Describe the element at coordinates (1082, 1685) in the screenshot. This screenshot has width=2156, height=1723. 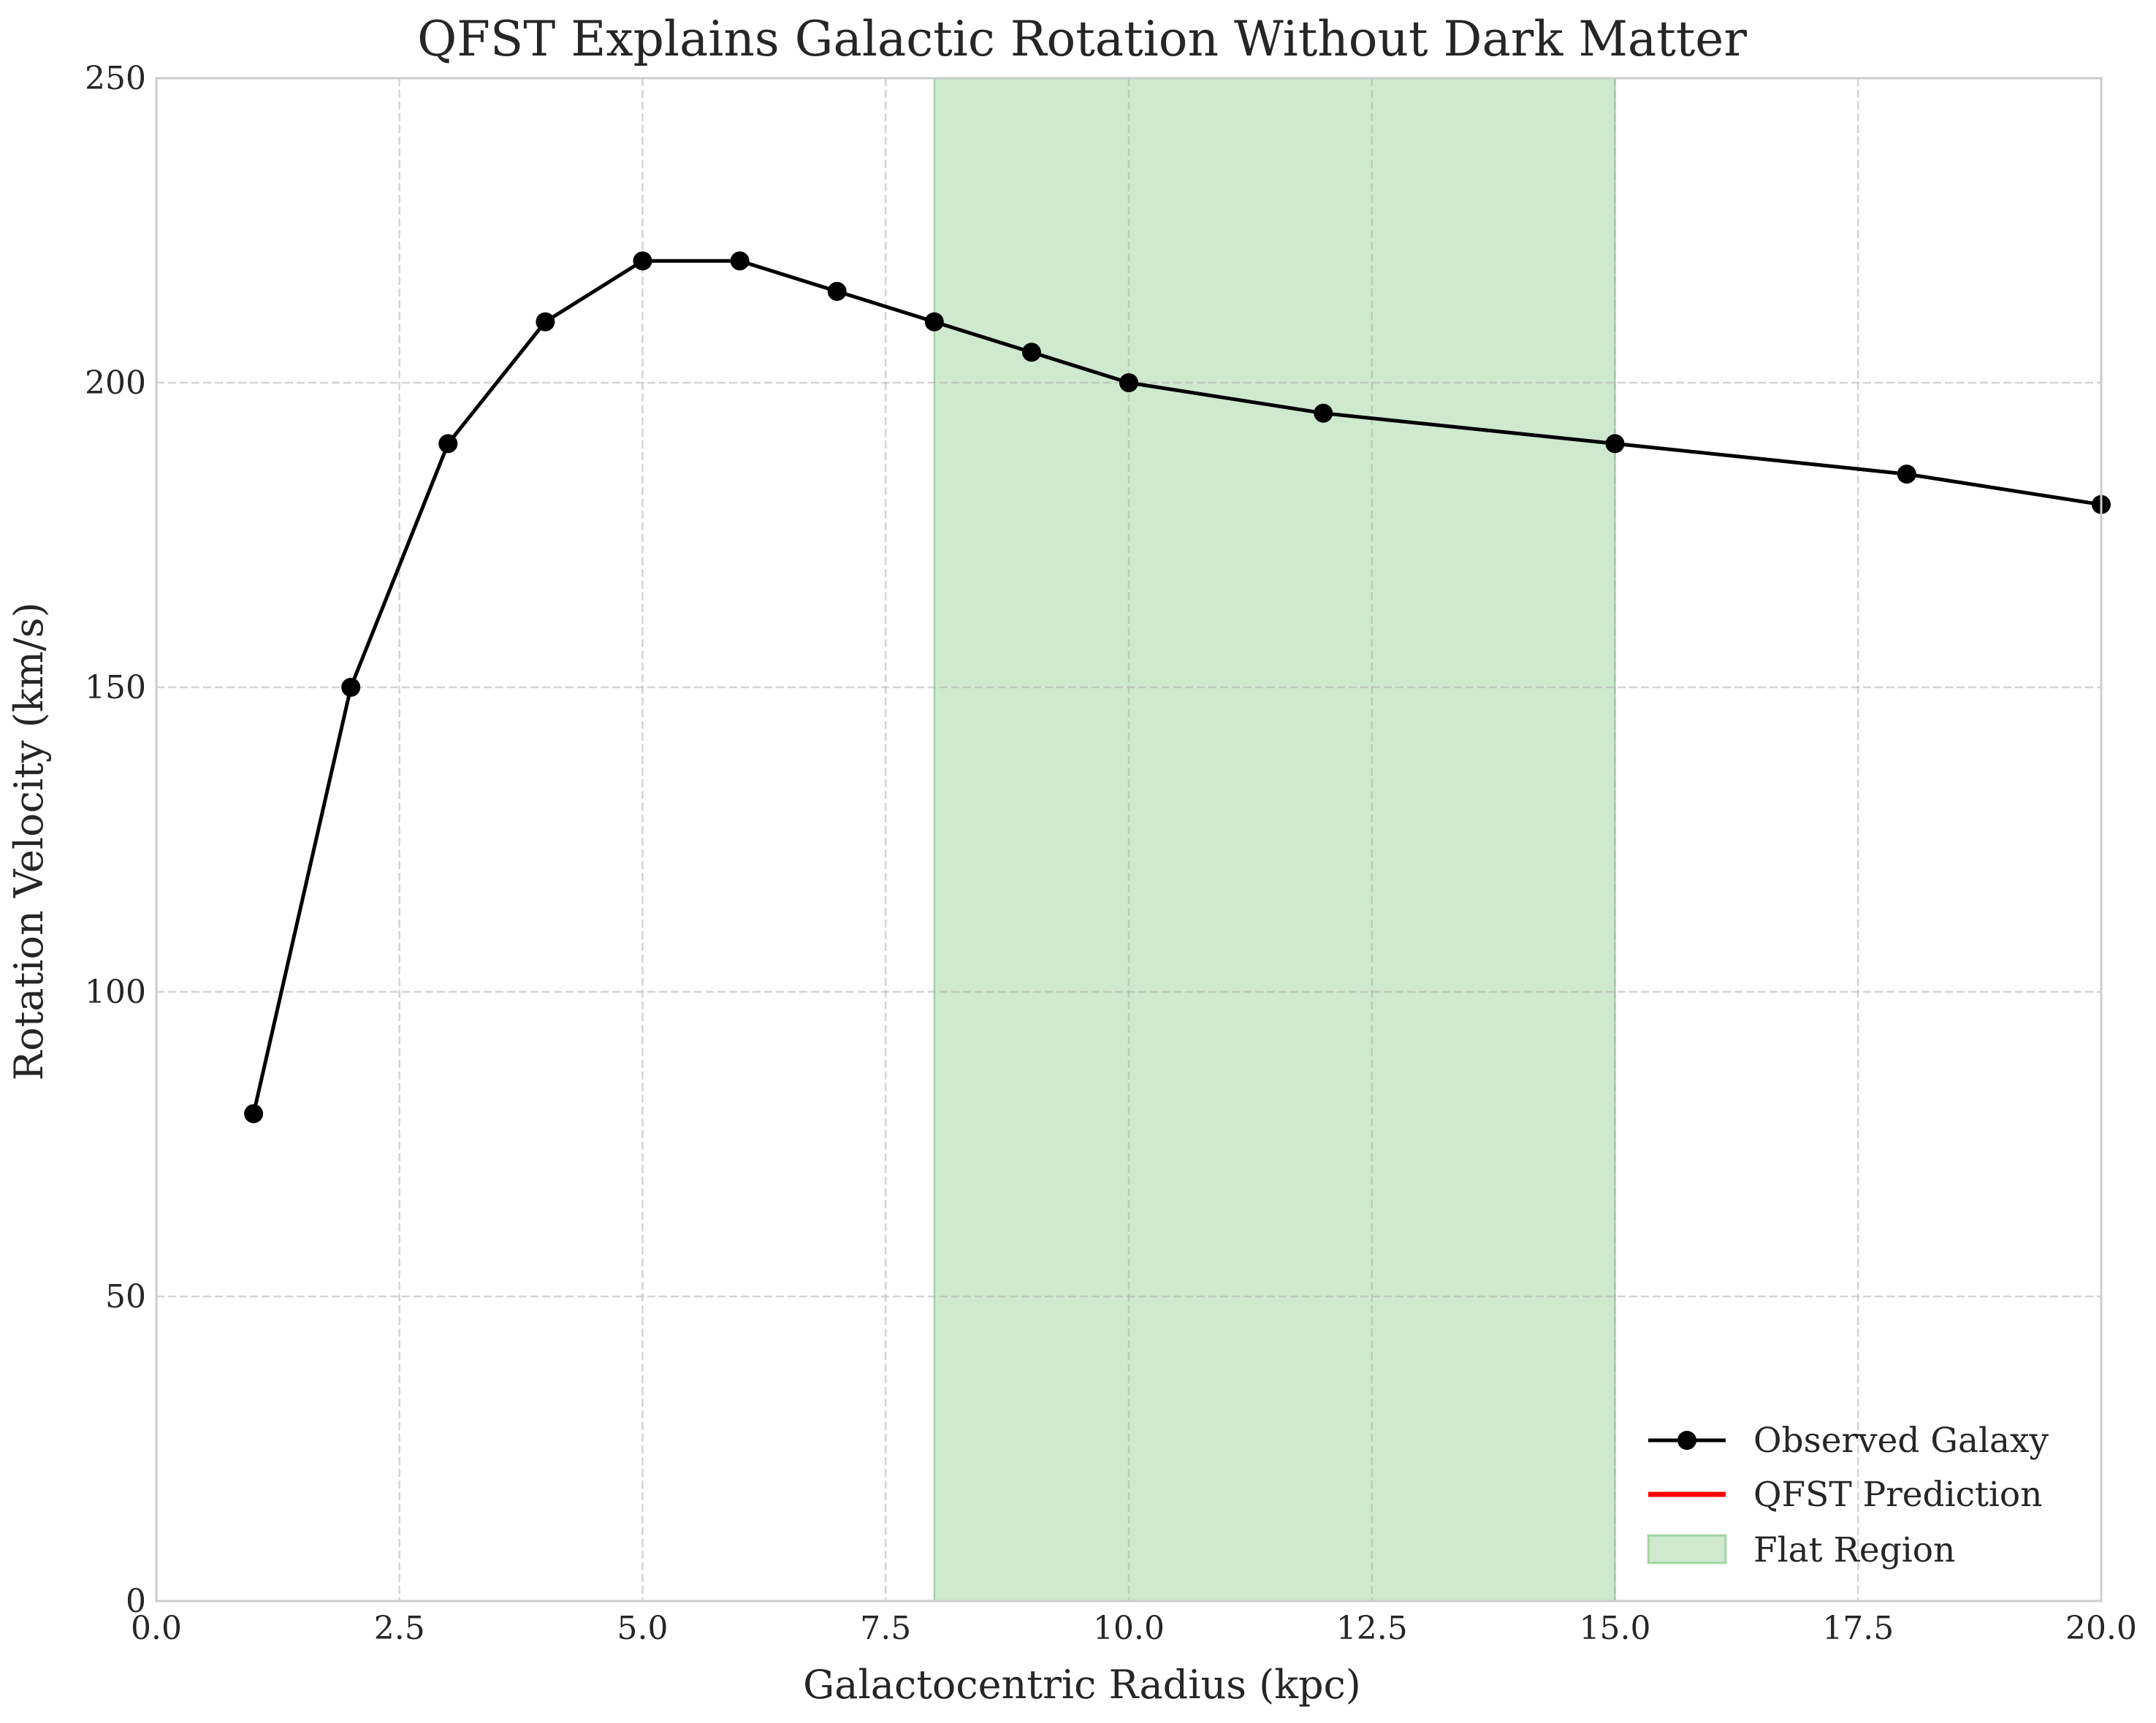
I see `x-axis-label: Galactocentric Radius (kpc)` at that location.